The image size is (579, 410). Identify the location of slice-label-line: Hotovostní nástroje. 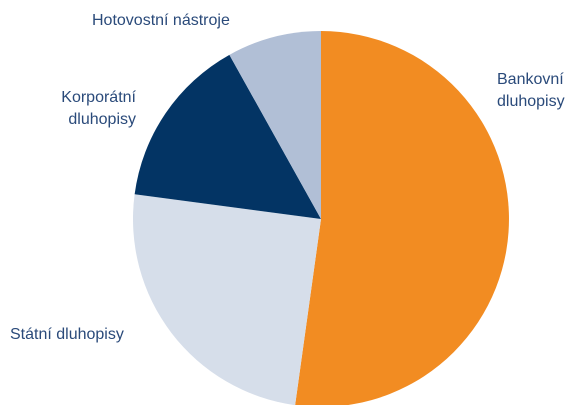
(161, 20).